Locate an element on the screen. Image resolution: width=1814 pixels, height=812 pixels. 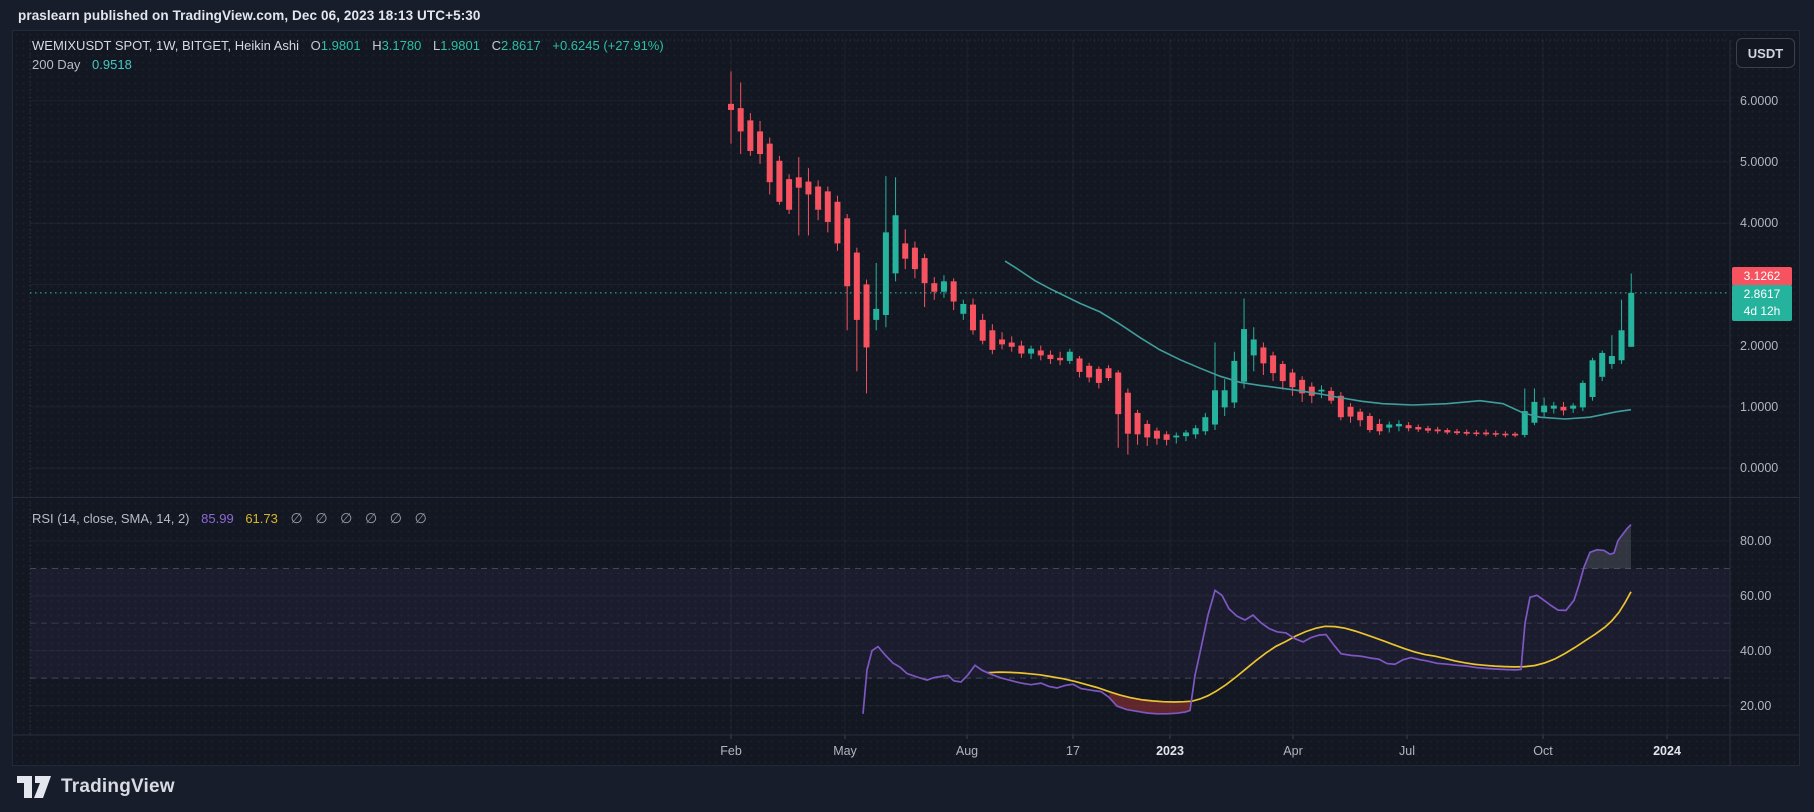
low-letter: L is located at coordinates (436, 45).